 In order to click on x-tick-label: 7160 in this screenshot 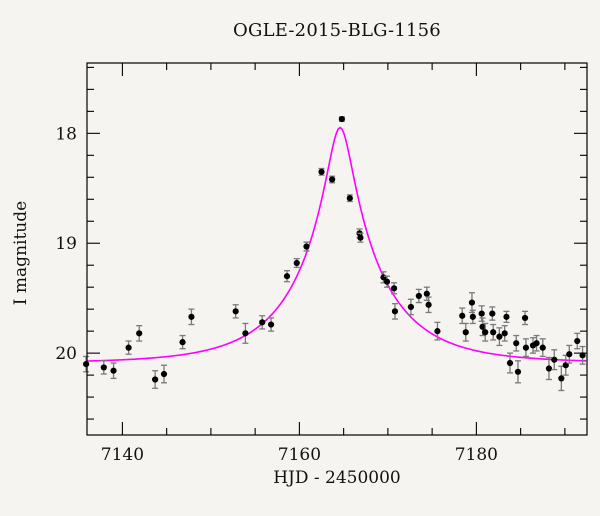, I will do `click(299, 455)`.